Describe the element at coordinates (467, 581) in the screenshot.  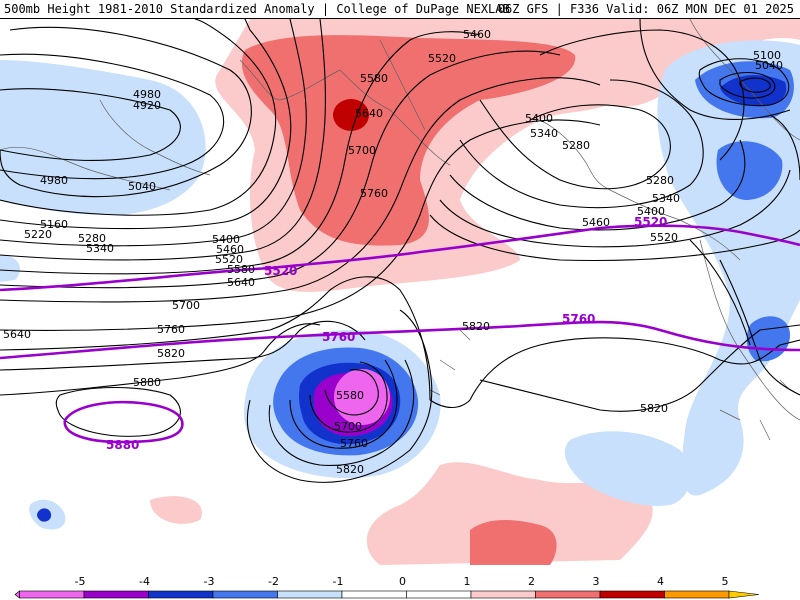
I see `colorbar-tick: 1` at that location.